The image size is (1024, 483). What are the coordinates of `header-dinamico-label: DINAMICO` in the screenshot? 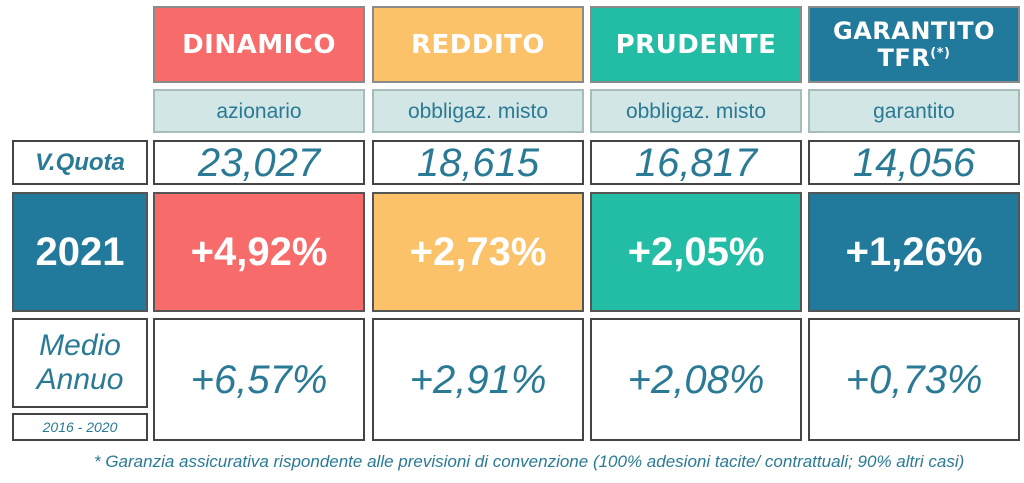 It's located at (259, 44).